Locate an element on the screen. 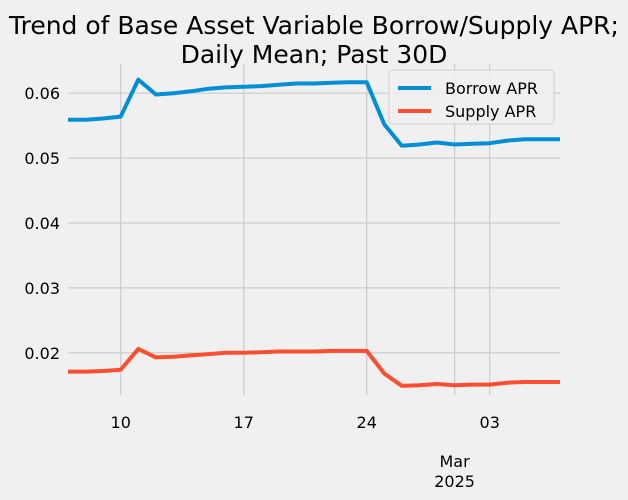 This screenshot has height=500, width=628. x-major-tick-label: Mar is located at coordinates (454, 461).